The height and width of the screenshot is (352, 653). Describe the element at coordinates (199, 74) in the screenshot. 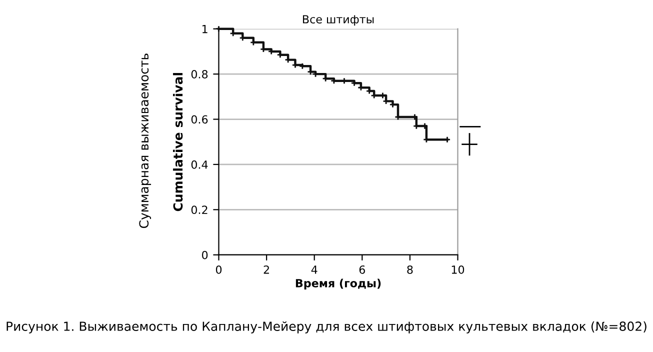

I see `y-tick-label: 0.8` at that location.